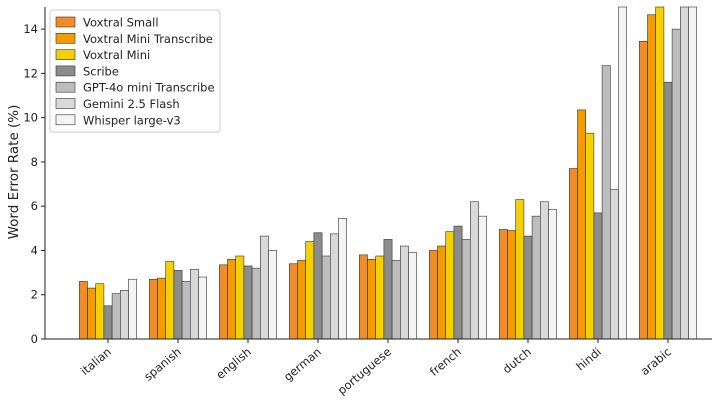 This screenshot has width=720, height=405. What do you see at coordinates (684, 173) in the screenshot?
I see `bar-arabic-gemini-2-5-flash` at bounding box center [684, 173].